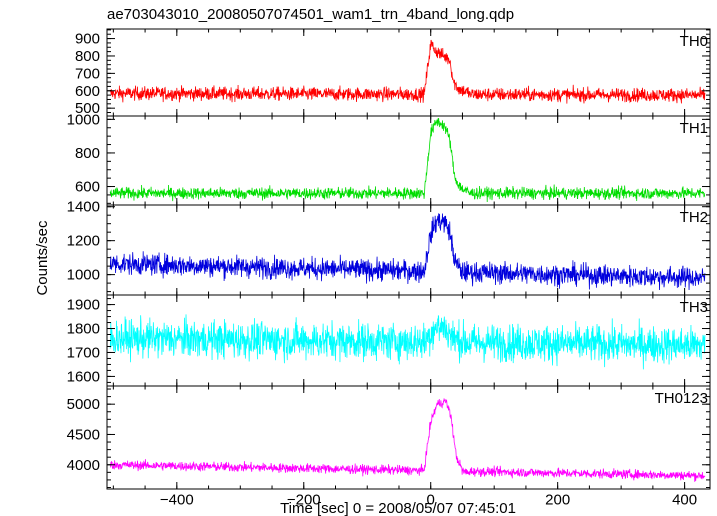  Describe the element at coordinates (681, 398) in the screenshot. I see `panel-label-th0123: TH0123` at that location.